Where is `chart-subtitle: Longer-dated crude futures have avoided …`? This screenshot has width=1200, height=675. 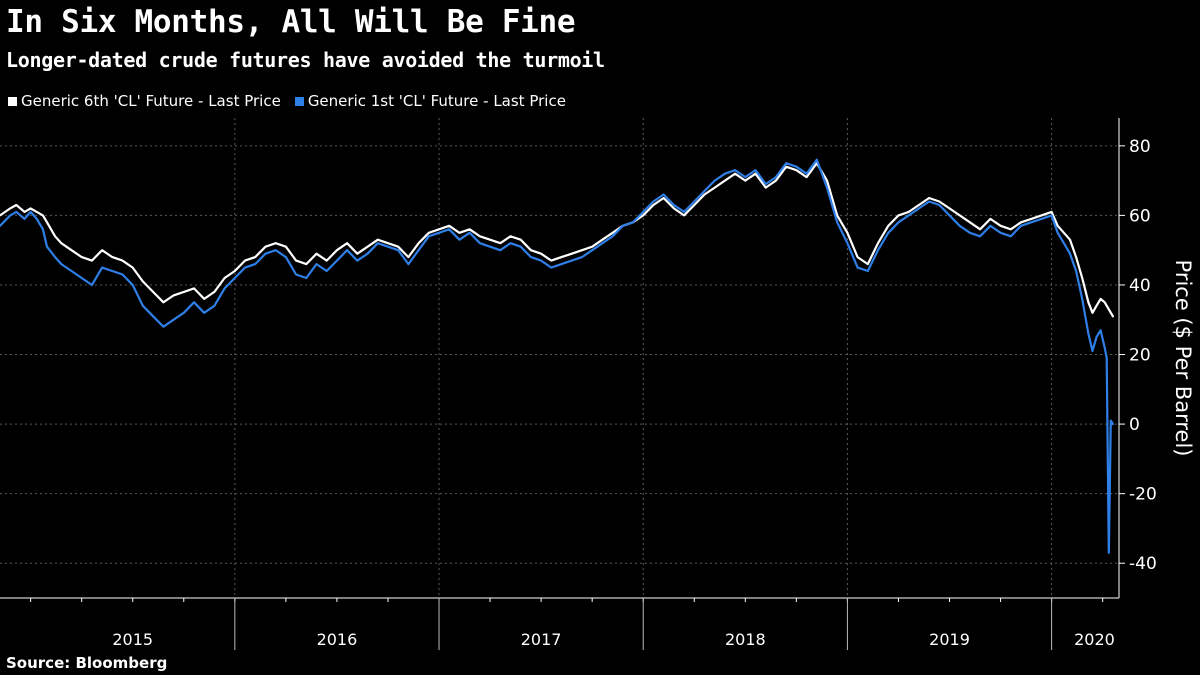 chart-subtitle: Longer-dated crude futures have avoided … is located at coordinates (305, 60).